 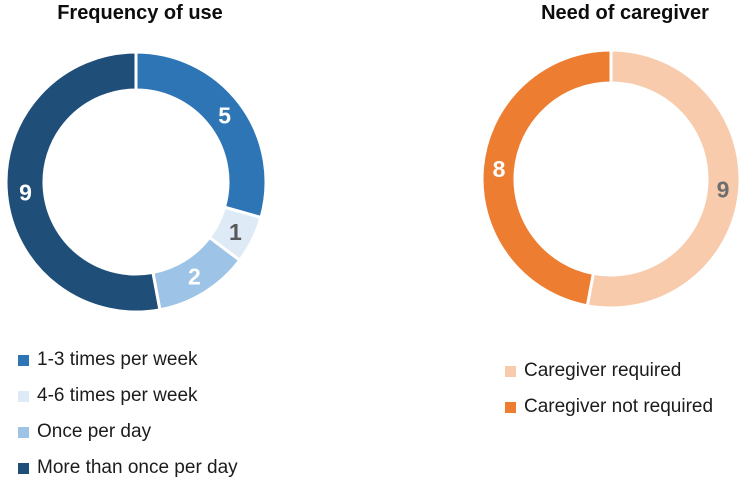 I want to click on data-label: 2, so click(x=194, y=277).